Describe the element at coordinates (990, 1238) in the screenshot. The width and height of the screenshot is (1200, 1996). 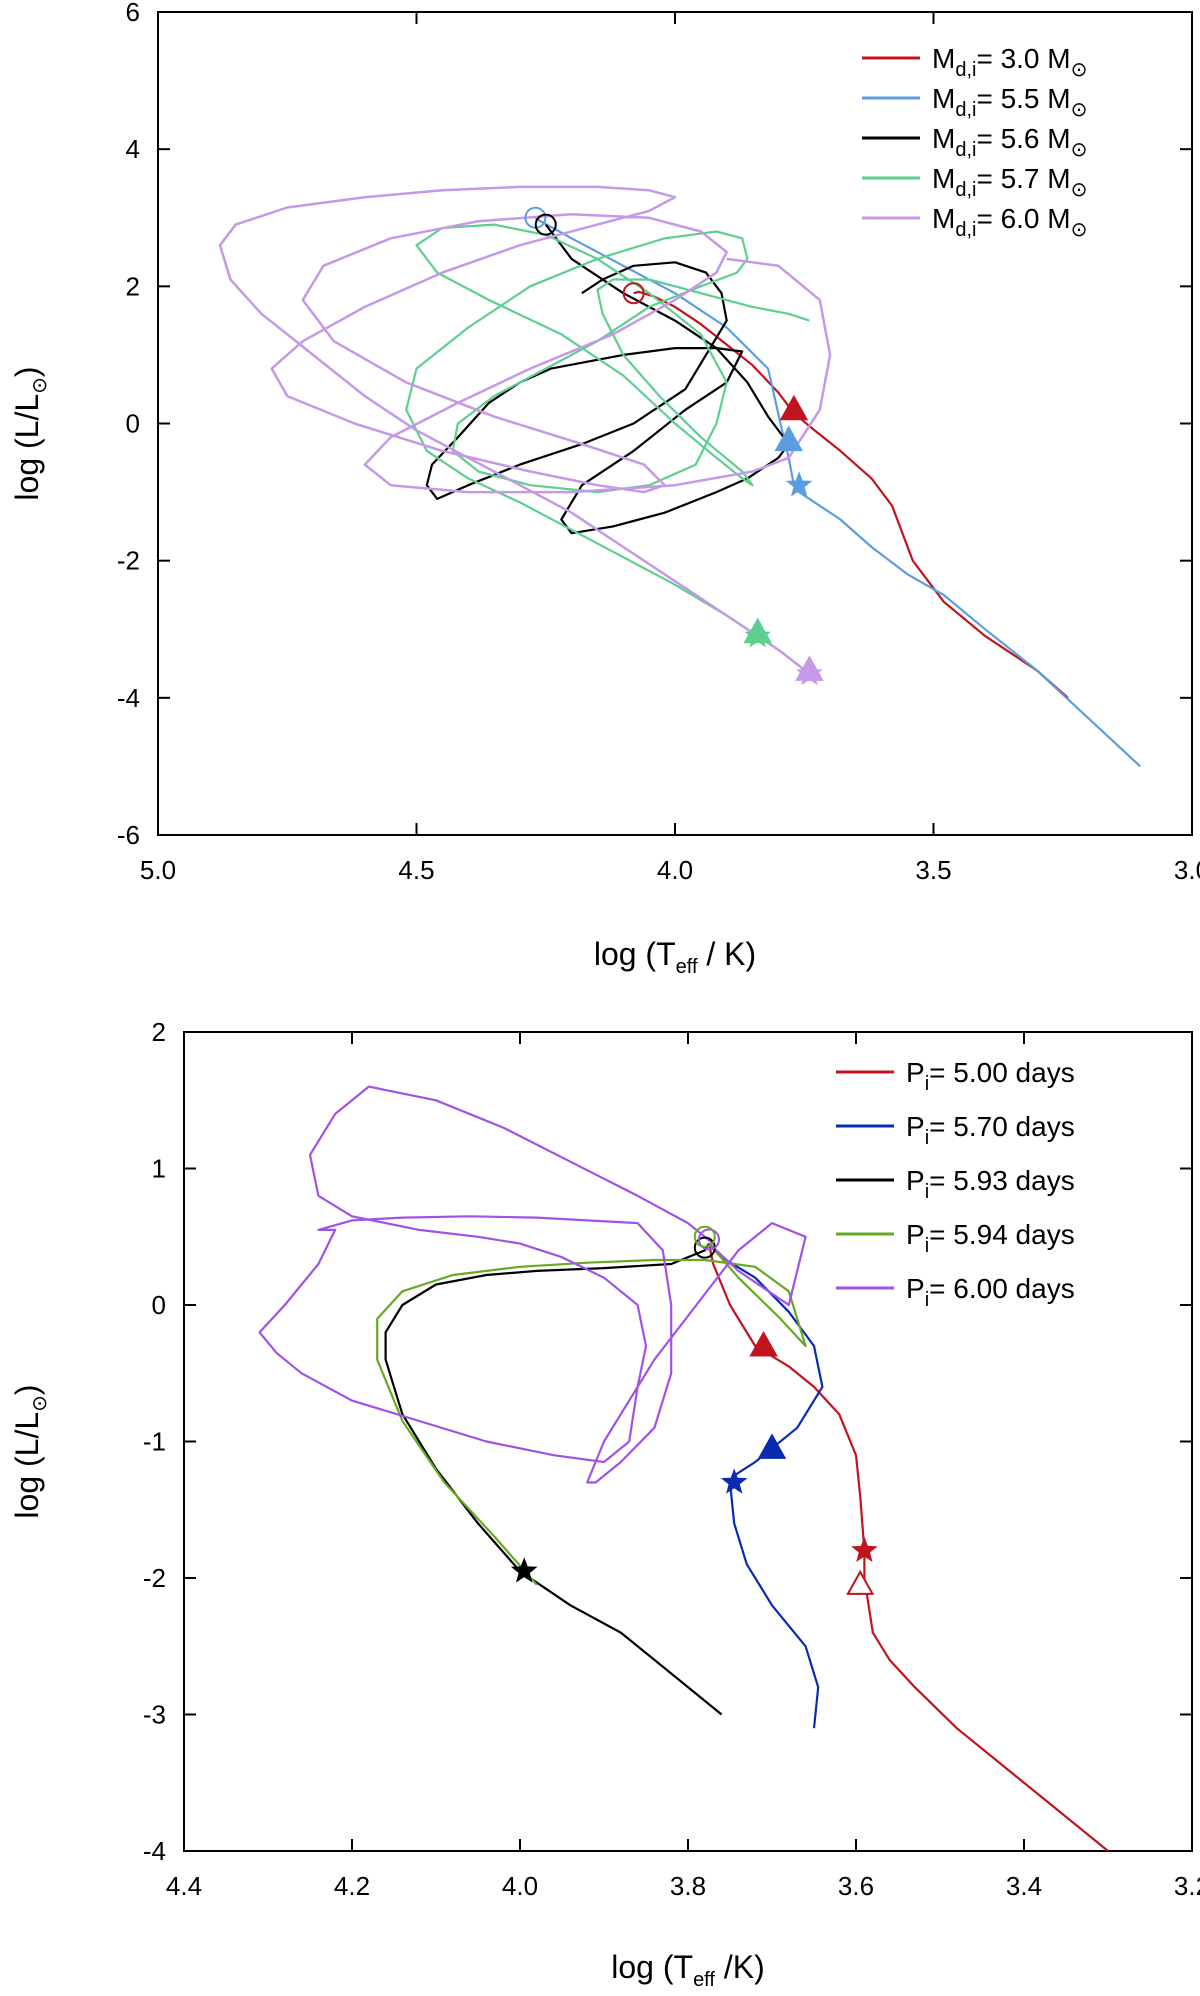
I see `legend-entry: Pi= 5.94 days` at that location.